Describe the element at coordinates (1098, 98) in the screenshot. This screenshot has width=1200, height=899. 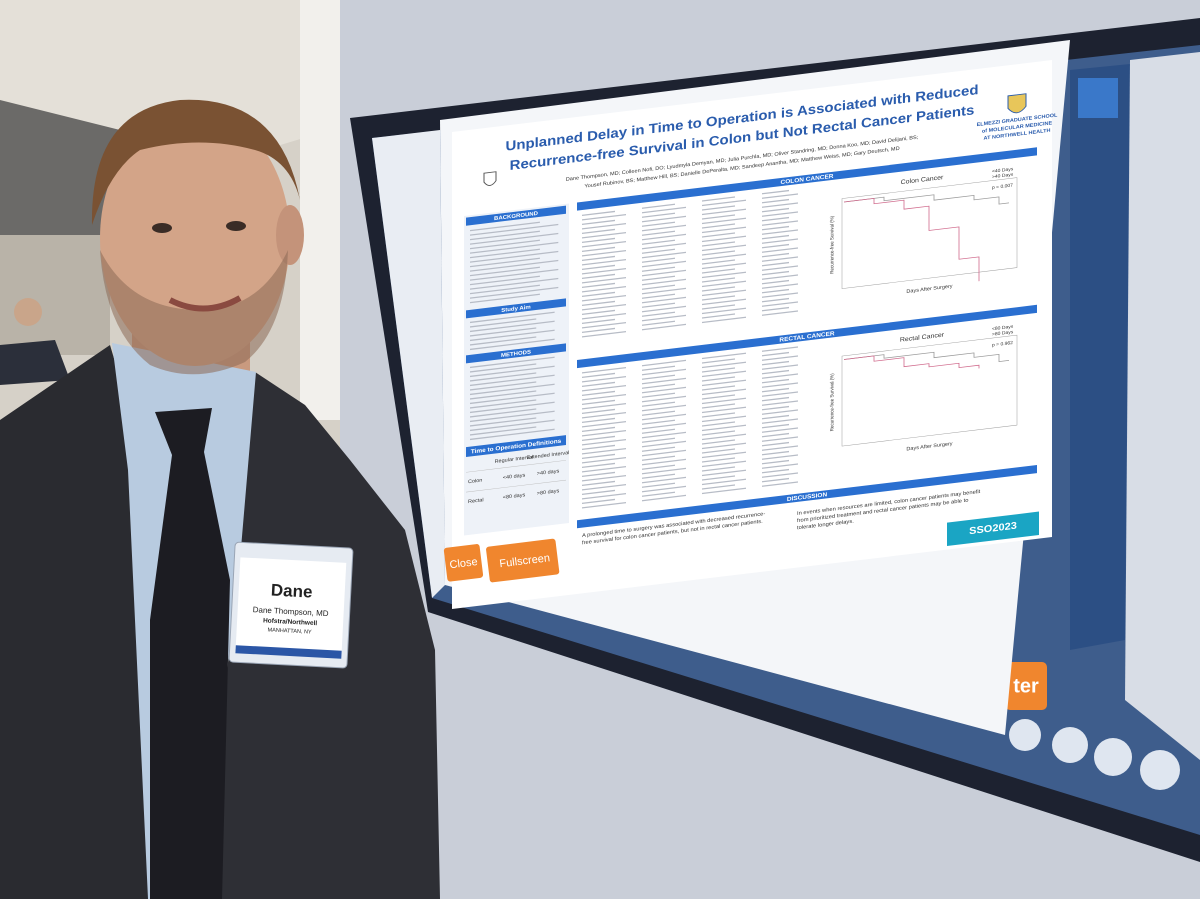
I see `app-close-button` at that location.